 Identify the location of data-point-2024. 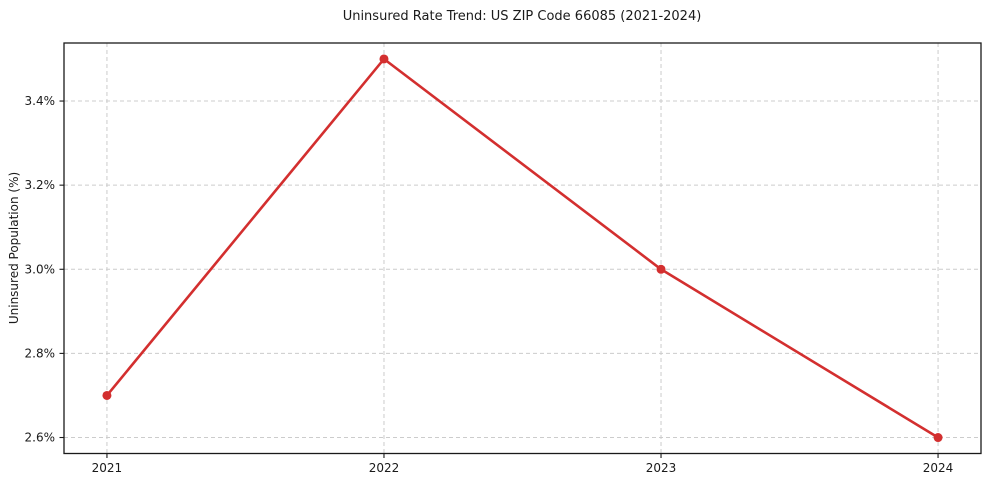
(938, 438).